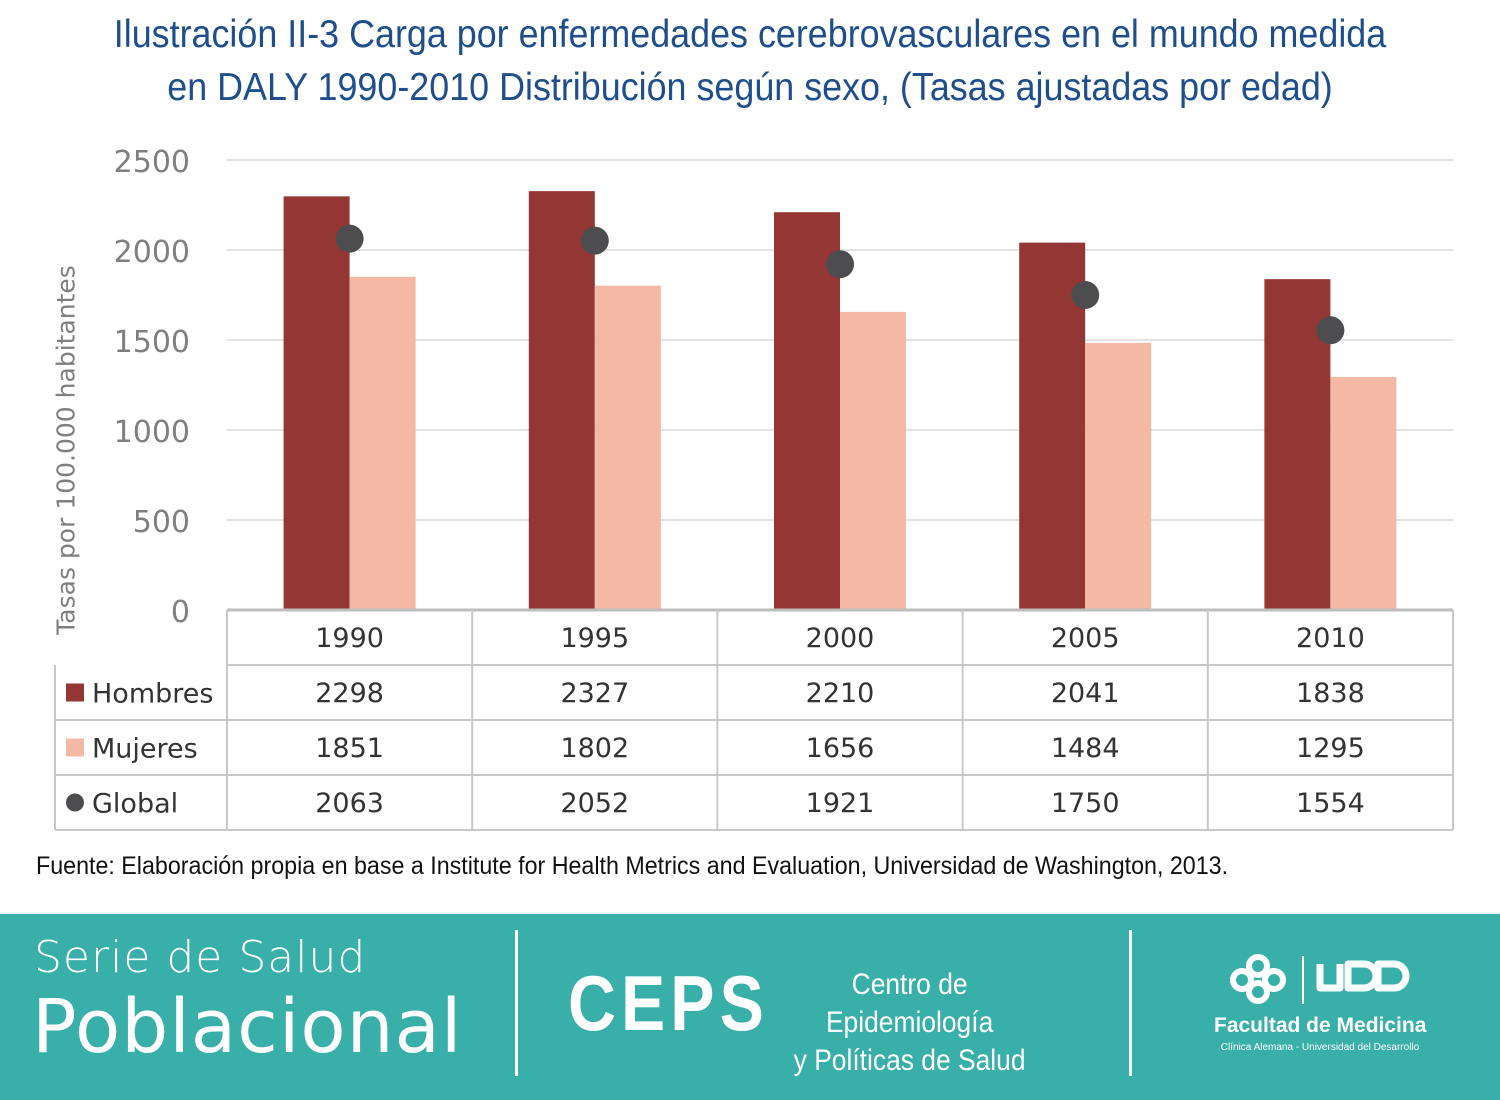  What do you see at coordinates (200, 957) in the screenshot?
I see `series-name-line-1: Serie de Salud` at bounding box center [200, 957].